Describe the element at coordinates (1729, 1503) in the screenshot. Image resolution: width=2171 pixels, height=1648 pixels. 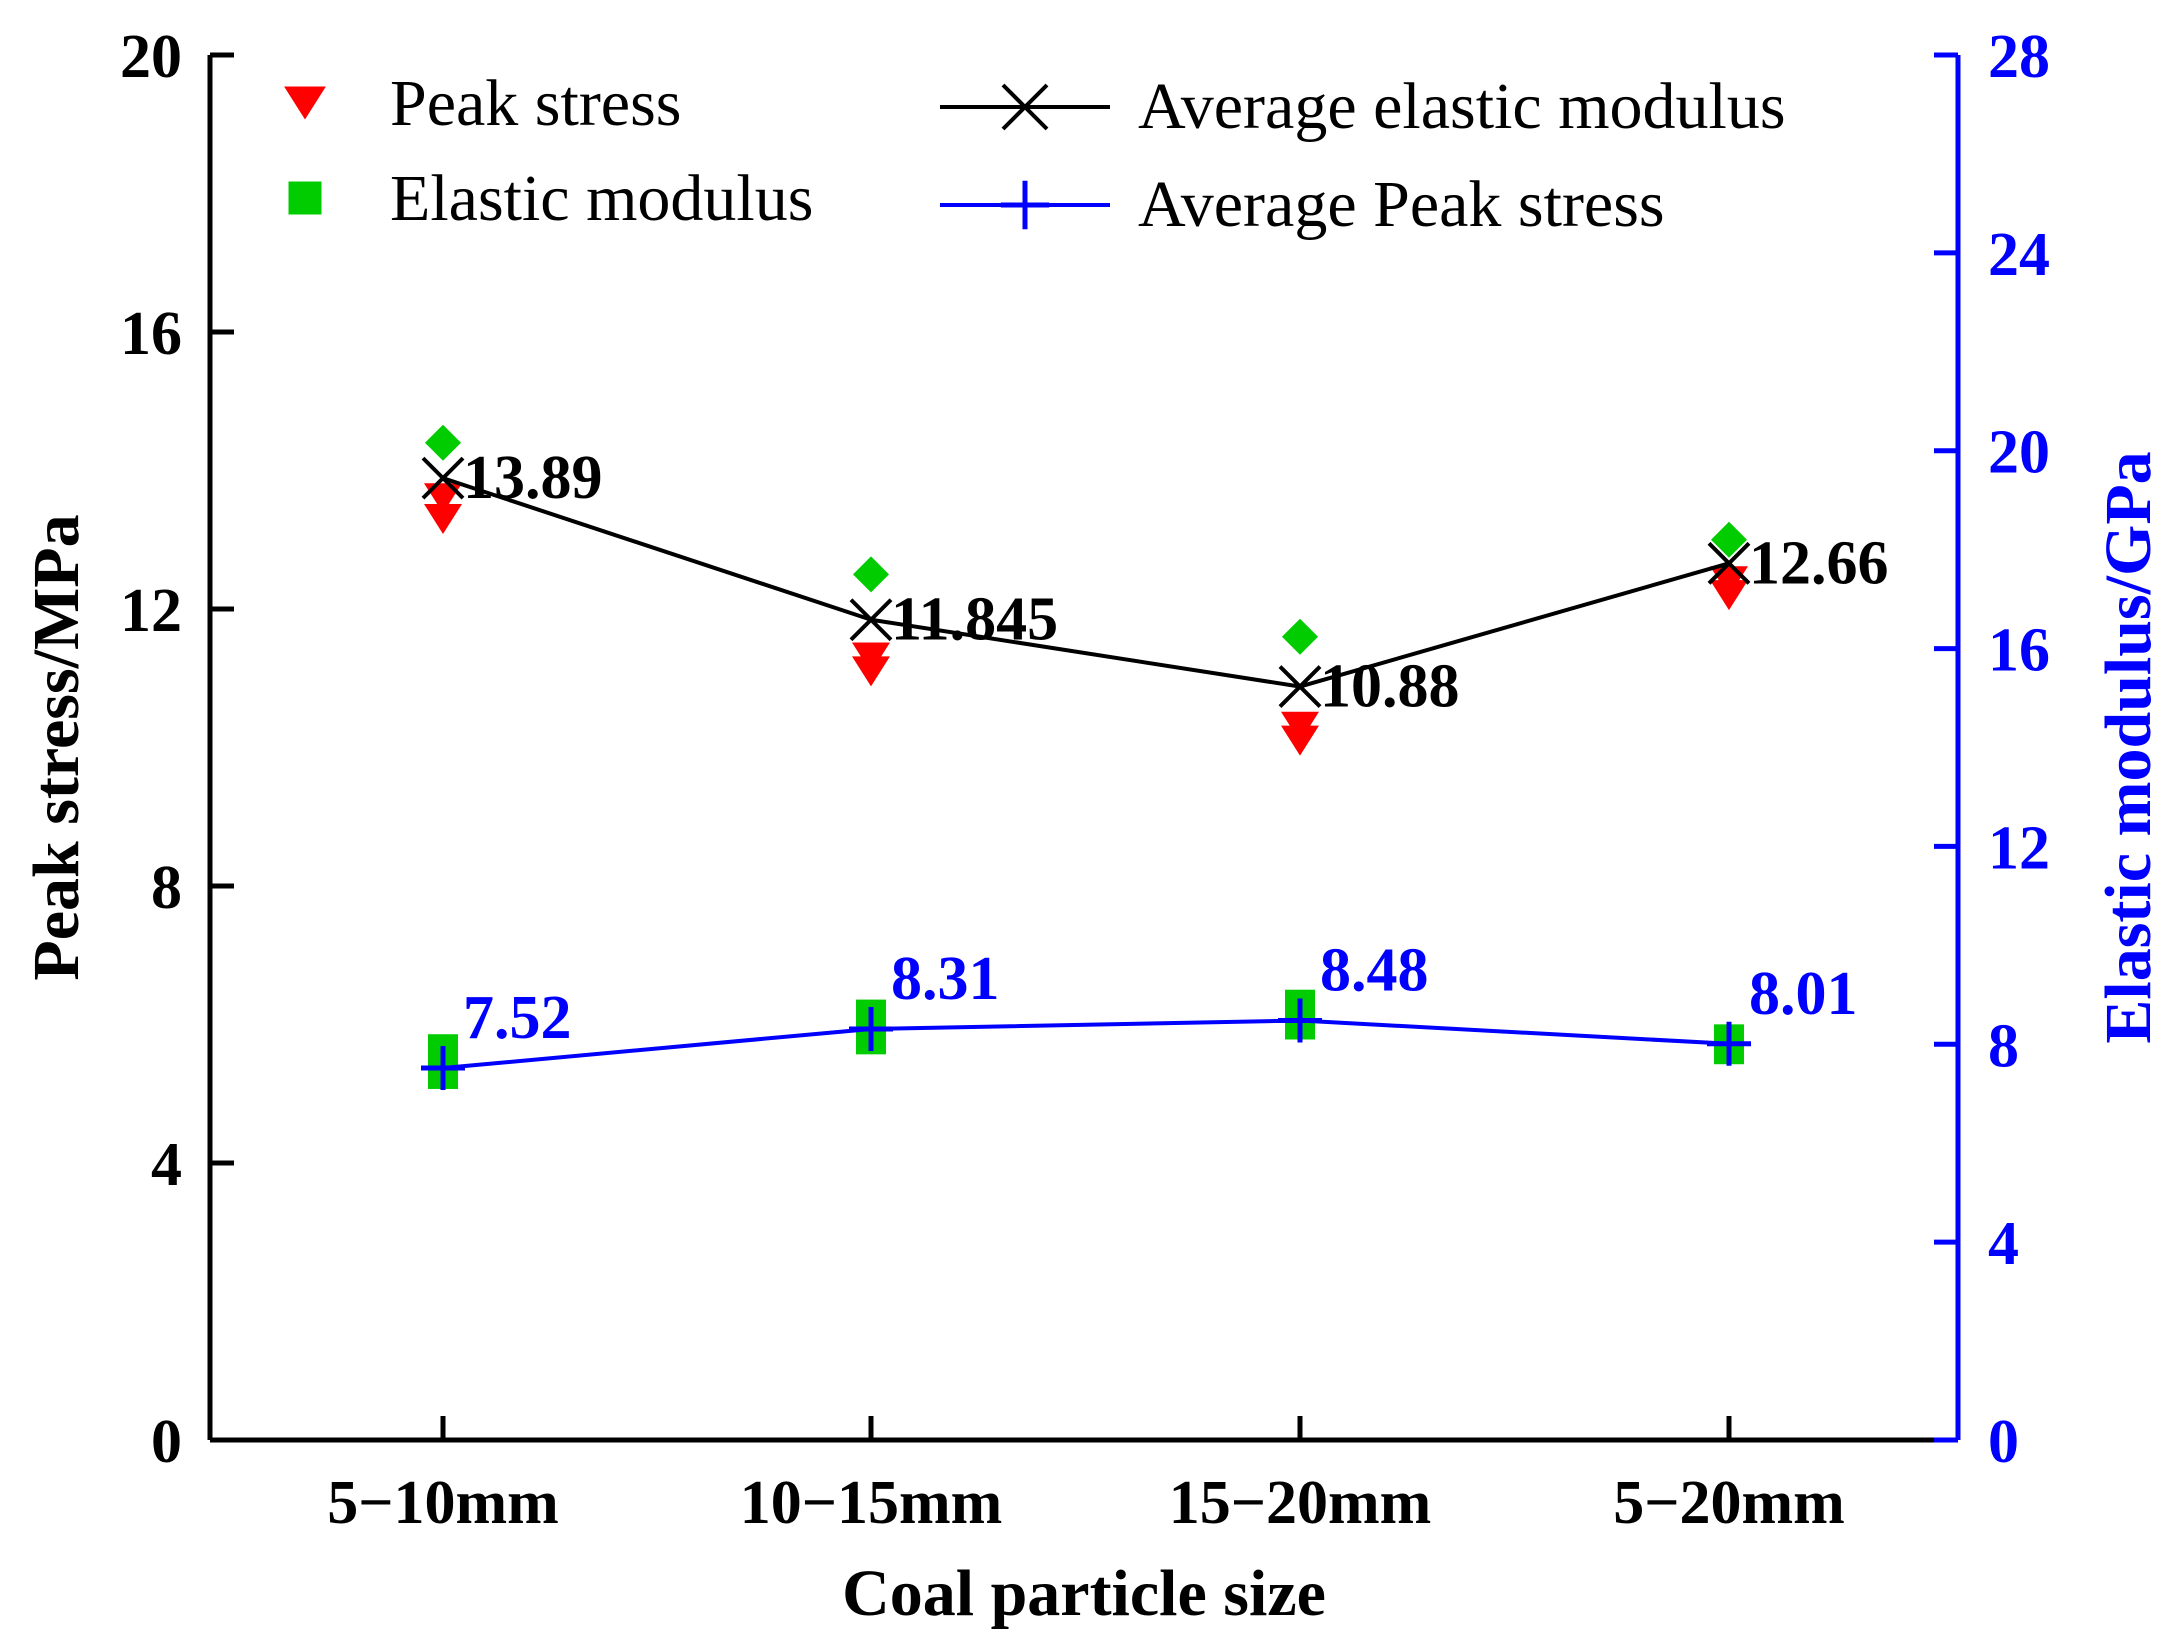
I see `x-tick-label: 5−20mm` at that location.